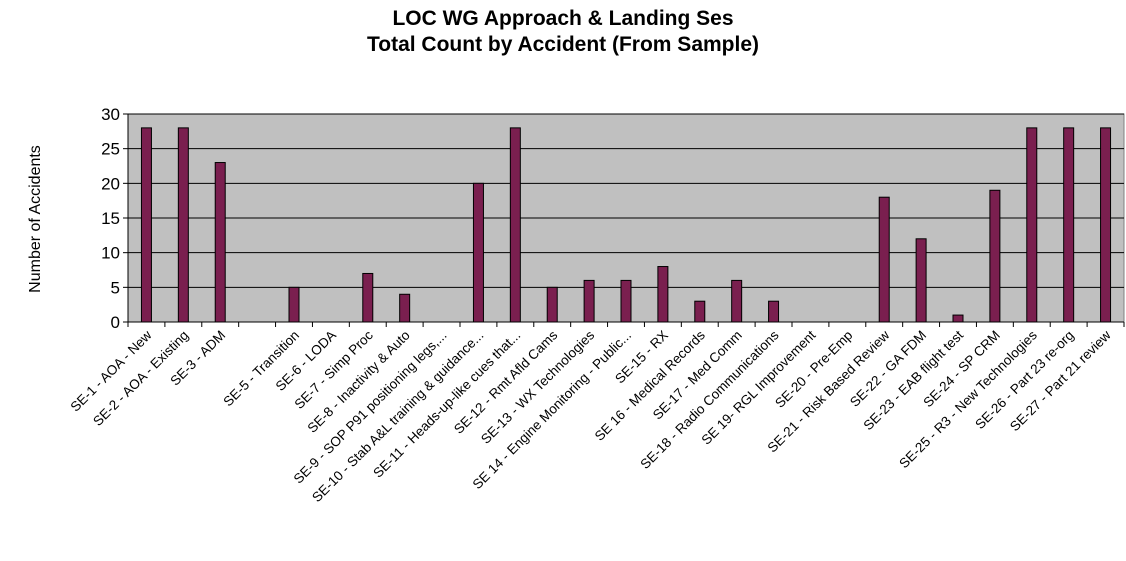 This screenshot has height=561, width=1126. I want to click on chart-title-line-1: LOC WG Approach & Landing Ses, so click(563, 18).